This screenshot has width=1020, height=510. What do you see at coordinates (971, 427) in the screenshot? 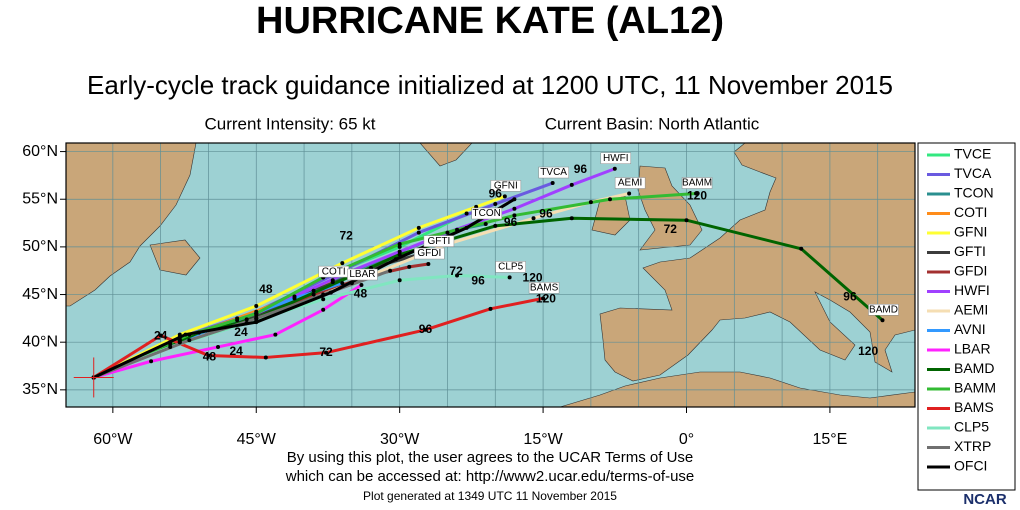
I see `legend-label: CLP5` at bounding box center [971, 427].